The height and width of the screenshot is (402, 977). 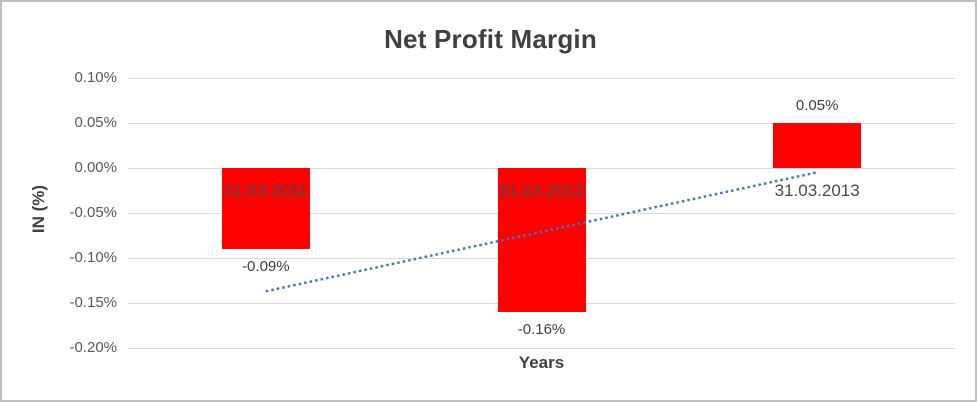 What do you see at coordinates (93, 302) in the screenshot?
I see `y-tick-label: -0.15%` at bounding box center [93, 302].